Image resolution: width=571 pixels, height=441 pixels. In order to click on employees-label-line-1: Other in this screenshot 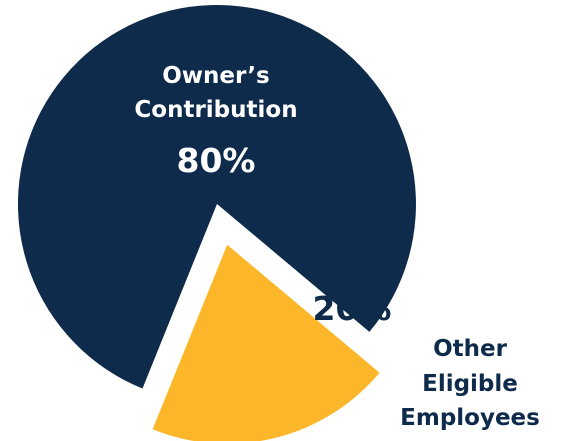, I will do `click(470, 349)`.